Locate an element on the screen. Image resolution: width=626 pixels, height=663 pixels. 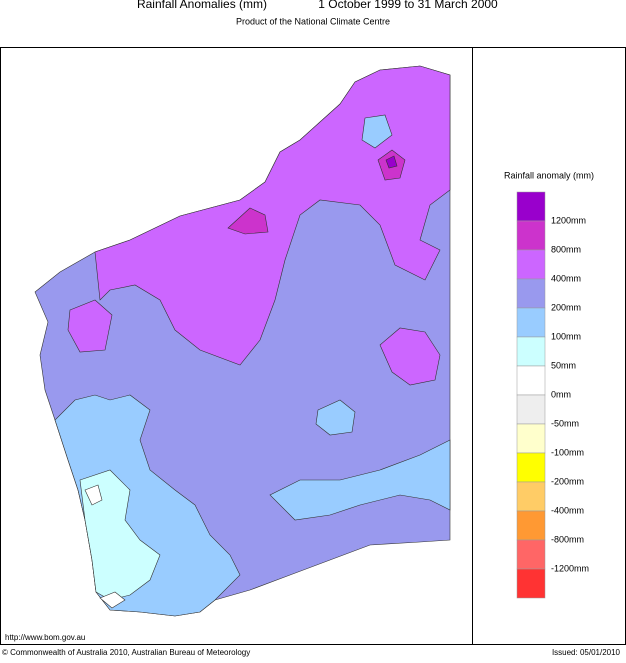
legend-label: 50mm is located at coordinates (563, 365).